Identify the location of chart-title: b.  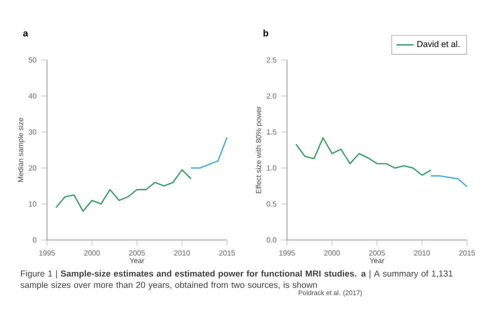
(266, 33).